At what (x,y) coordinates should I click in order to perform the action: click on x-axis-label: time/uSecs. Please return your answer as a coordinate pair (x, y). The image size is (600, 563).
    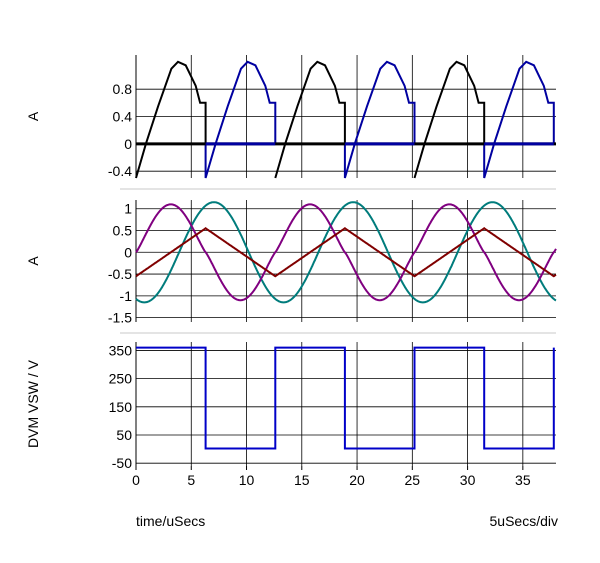
    Looking at the image, I should click on (171, 521).